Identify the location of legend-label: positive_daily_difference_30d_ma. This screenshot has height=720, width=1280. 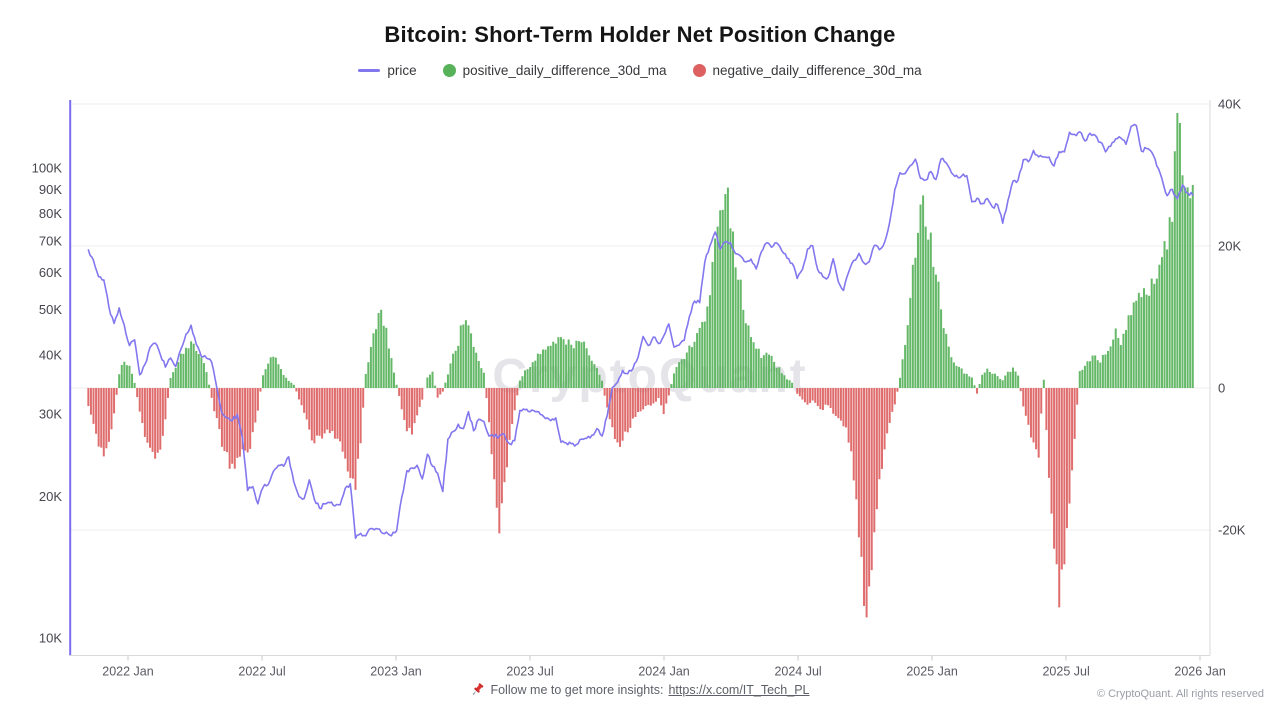
(564, 70).